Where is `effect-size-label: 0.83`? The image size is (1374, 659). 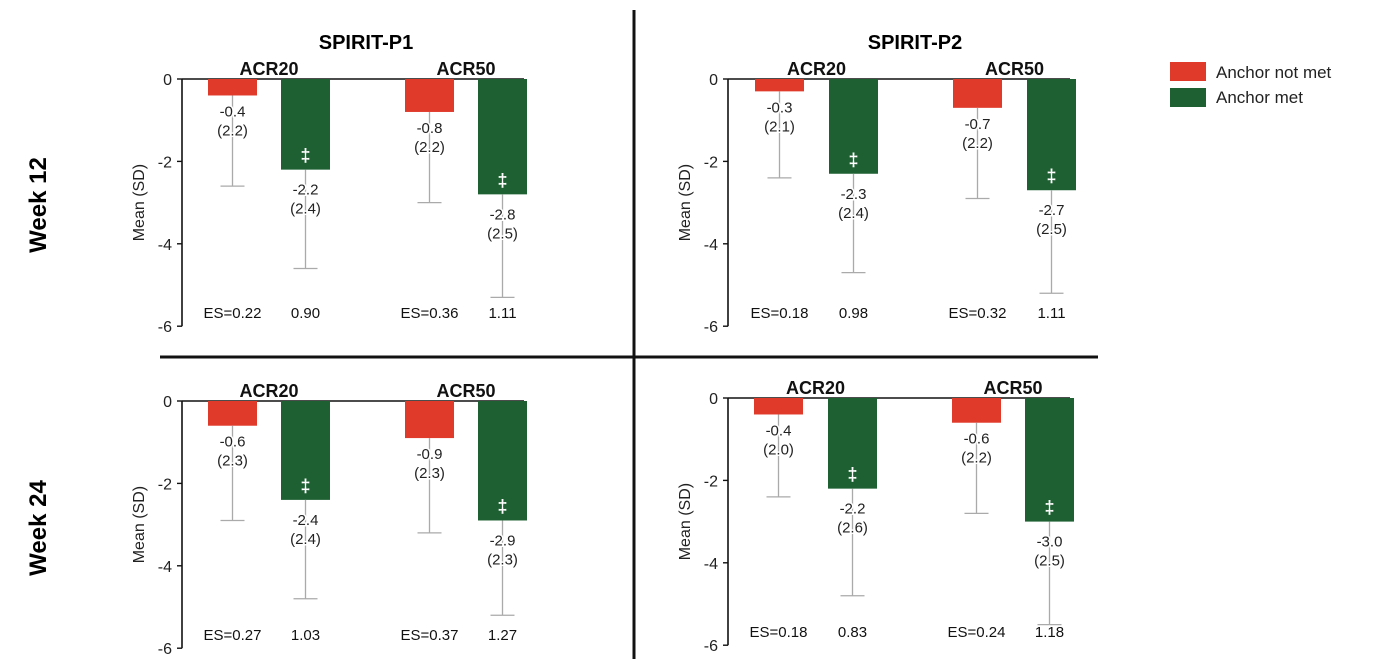 effect-size-label: 0.83 is located at coordinates (852, 632).